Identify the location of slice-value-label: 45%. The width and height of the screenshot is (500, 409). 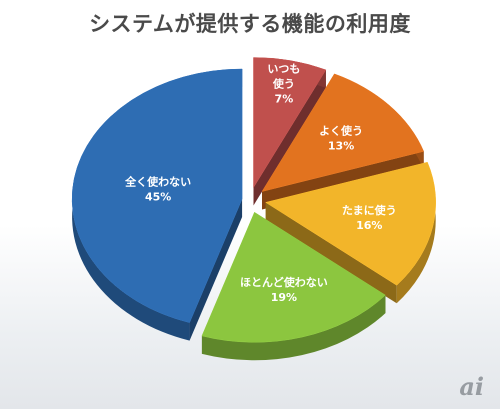
(158, 196).